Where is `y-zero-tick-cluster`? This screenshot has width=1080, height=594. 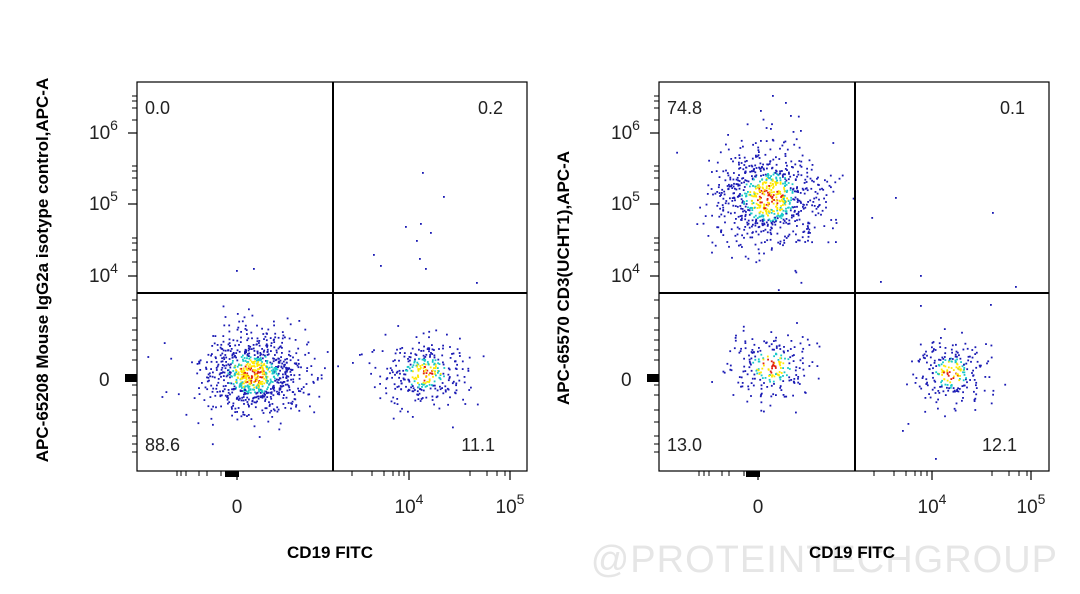
y-zero-tick-cluster is located at coordinates (131, 378).